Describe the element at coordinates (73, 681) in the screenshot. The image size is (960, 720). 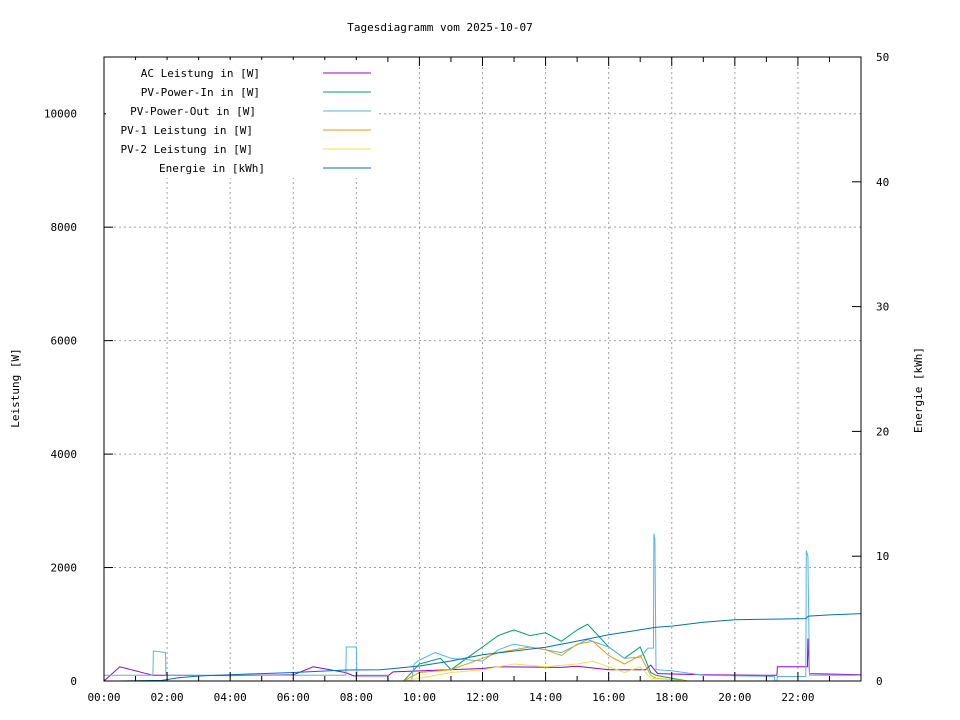
I see `y-tick-label: 0` at that location.